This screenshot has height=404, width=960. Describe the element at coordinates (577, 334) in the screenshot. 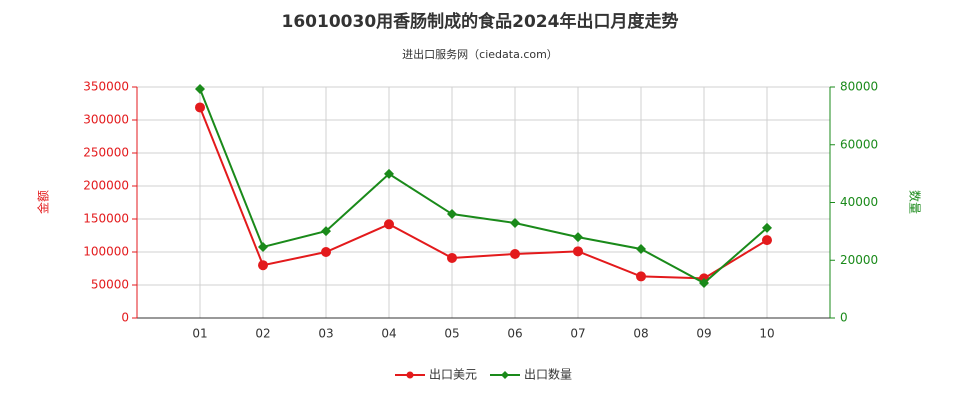

I see `x-tick-label: 07` at that location.